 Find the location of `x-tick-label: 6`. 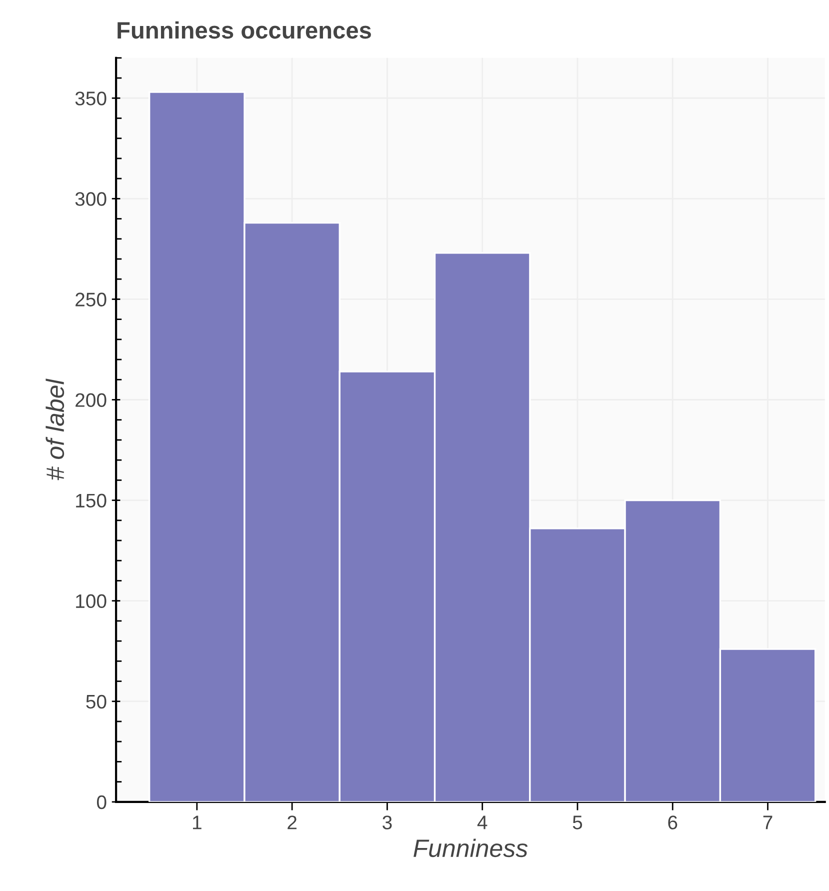

x-tick-label: 6 is located at coordinates (673, 823).